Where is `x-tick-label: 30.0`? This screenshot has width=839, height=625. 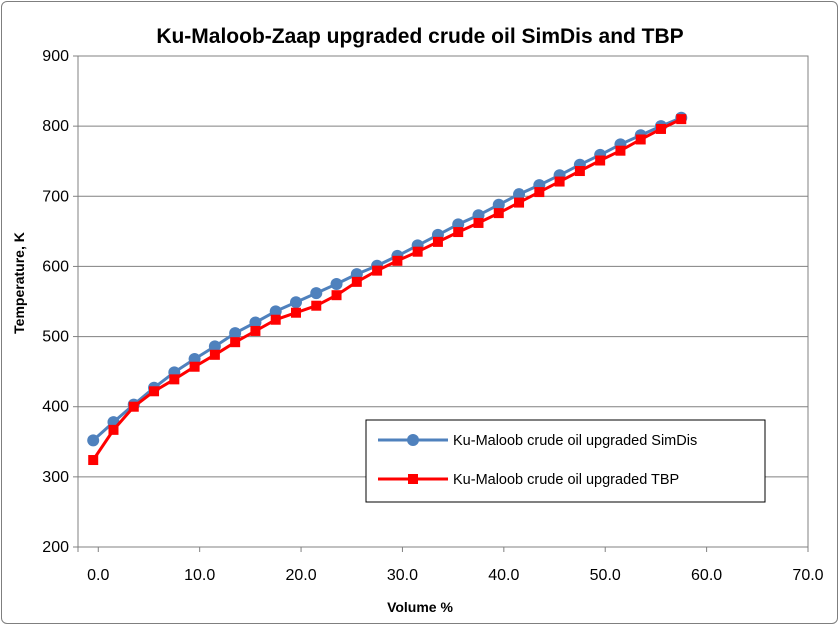
x-tick-label: 30.0 is located at coordinates (402, 575).